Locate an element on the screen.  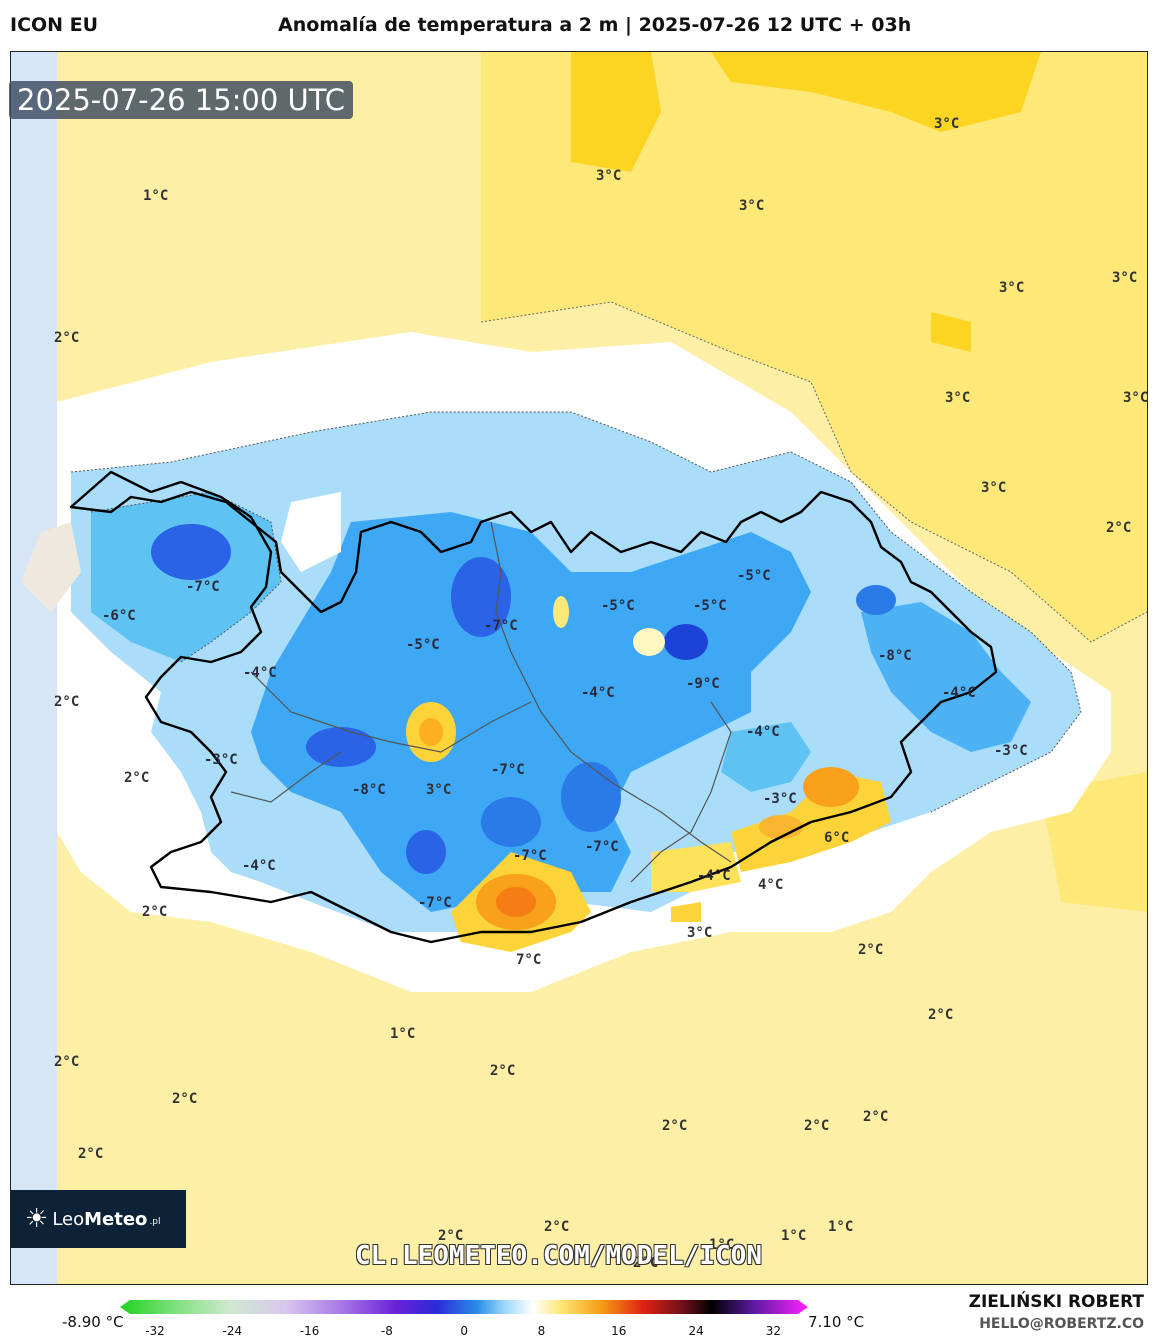
colorbar-tick-label: 16 is located at coordinates (619, 1331).